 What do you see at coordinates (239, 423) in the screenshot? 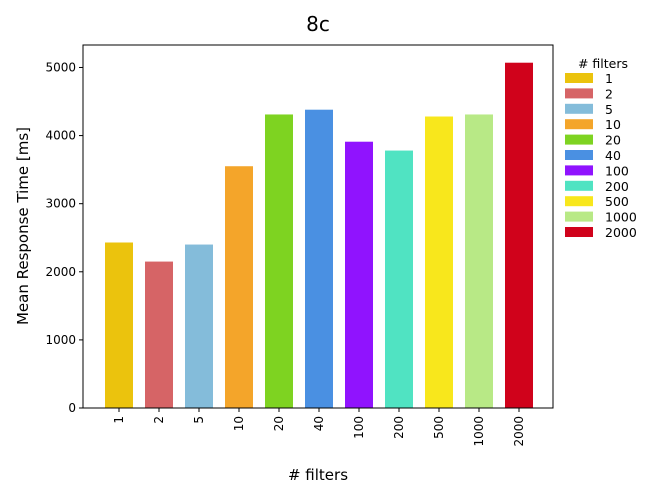
I see `x-tick-label: 10` at bounding box center [239, 423].